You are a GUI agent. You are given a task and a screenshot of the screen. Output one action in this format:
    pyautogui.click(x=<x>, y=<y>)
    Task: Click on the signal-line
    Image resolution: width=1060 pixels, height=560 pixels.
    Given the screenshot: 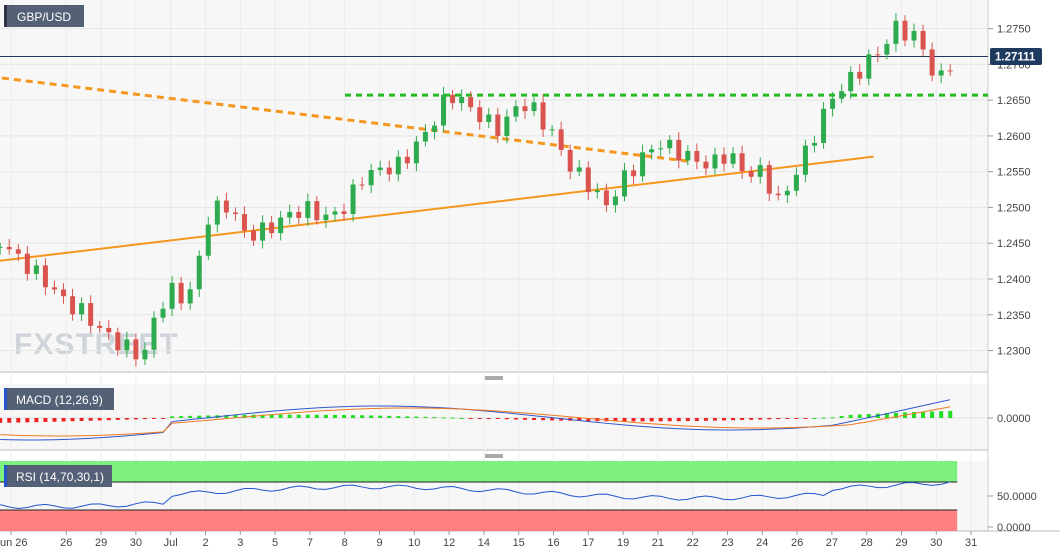 What is the action you would take?
    pyautogui.click(x=475, y=421)
    